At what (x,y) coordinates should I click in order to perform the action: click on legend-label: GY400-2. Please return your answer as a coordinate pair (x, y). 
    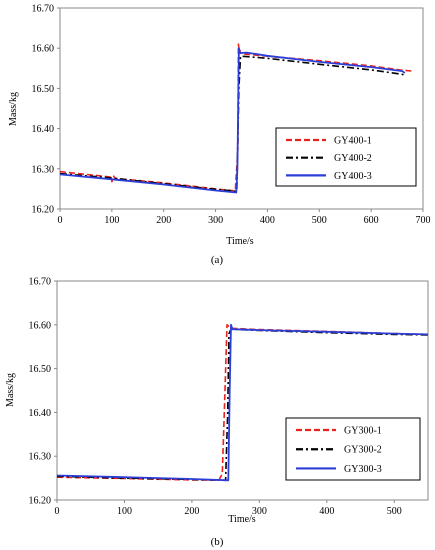
    Looking at the image, I should click on (353, 158).